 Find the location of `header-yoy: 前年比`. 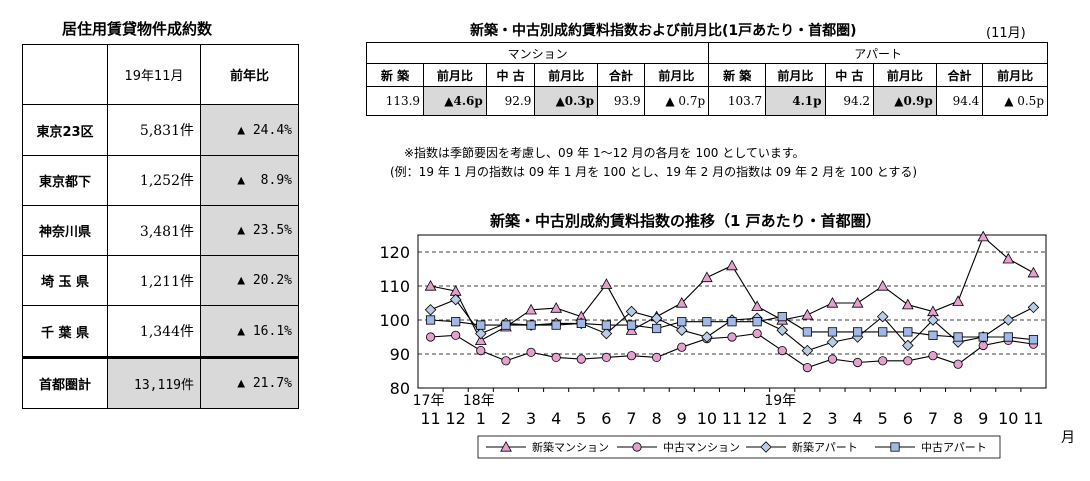

header-yoy: 前年比 is located at coordinates (249, 74).